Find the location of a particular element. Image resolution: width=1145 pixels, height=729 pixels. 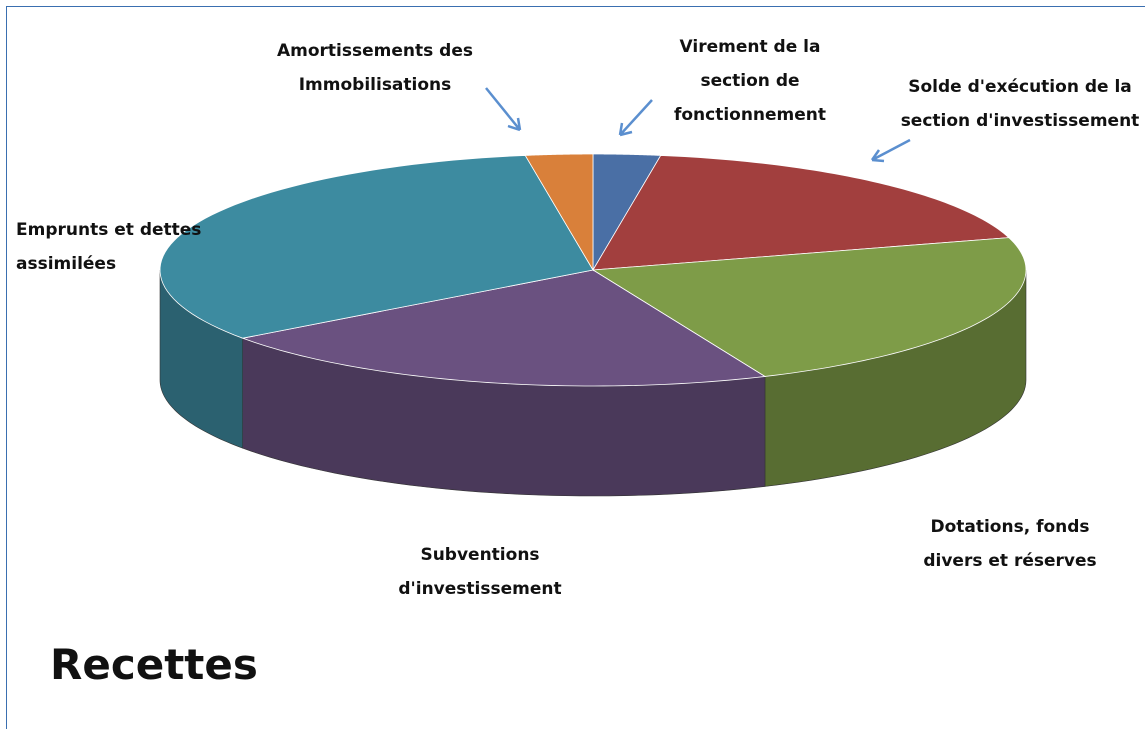

slice-label: Virement de la section de fonctionnement is located at coordinates (750, 81).